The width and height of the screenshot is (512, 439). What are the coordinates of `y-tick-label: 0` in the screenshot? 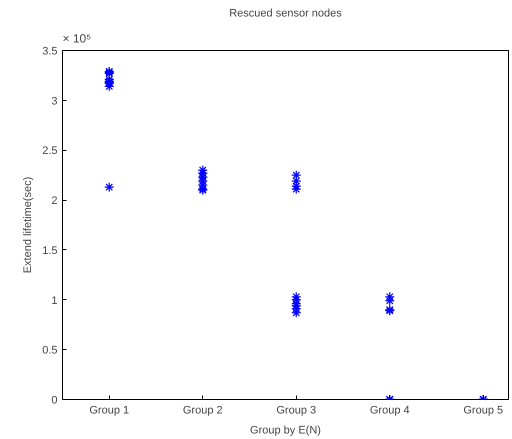 It's located at (54, 400).